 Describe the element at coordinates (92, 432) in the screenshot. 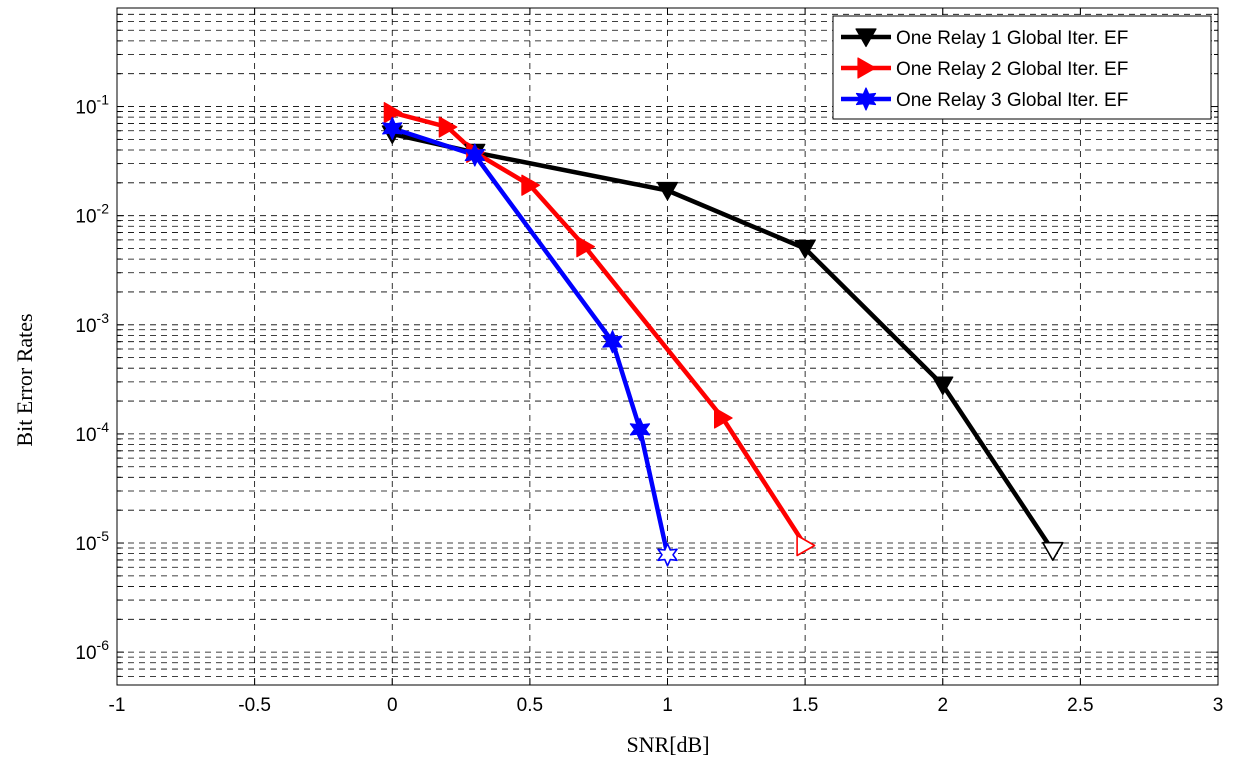

I see `y-tick-label: 10⁻⁴` at that location.